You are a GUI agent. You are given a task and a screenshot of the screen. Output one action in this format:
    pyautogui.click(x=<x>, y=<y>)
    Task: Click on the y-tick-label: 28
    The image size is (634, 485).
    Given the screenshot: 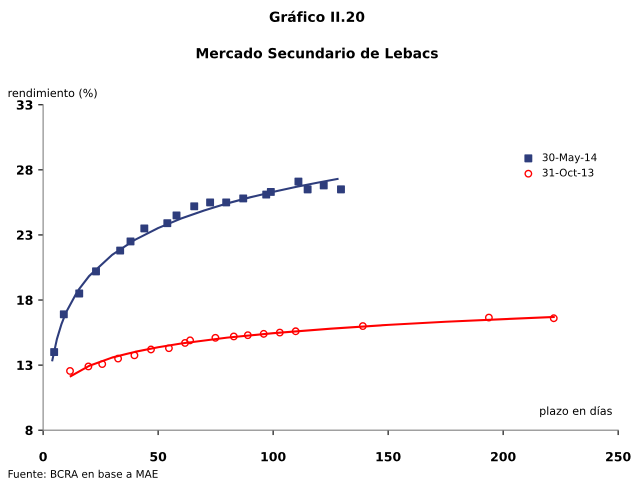 What is the action you would take?
    pyautogui.click(x=24, y=170)
    